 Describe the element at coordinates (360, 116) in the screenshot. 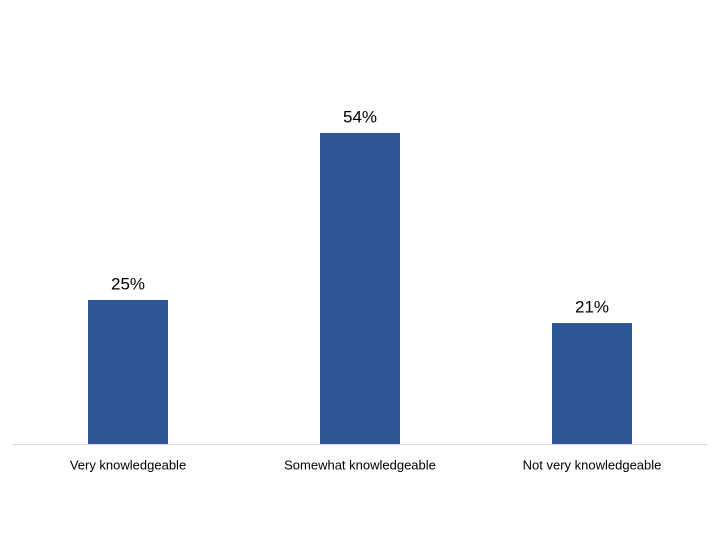

I see `value-label: 54%` at that location.